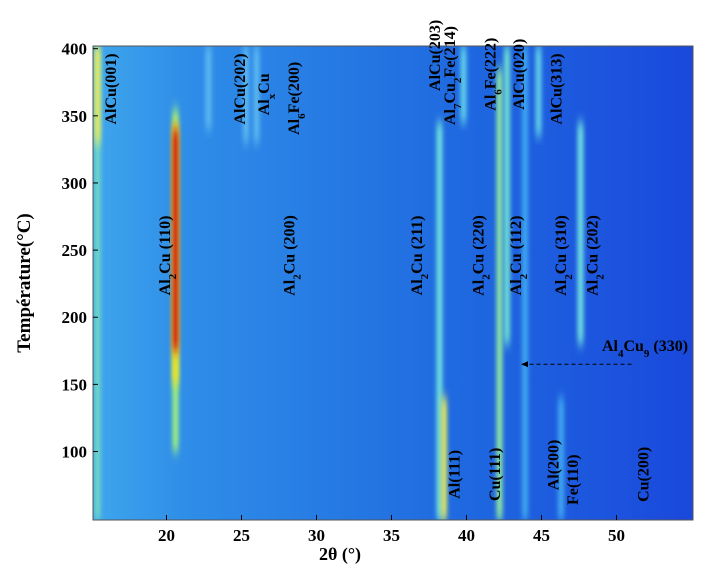 The height and width of the screenshot is (579, 709). Describe the element at coordinates (267, 94) in the screenshot. I see `annotation: AlxCu` at that location.